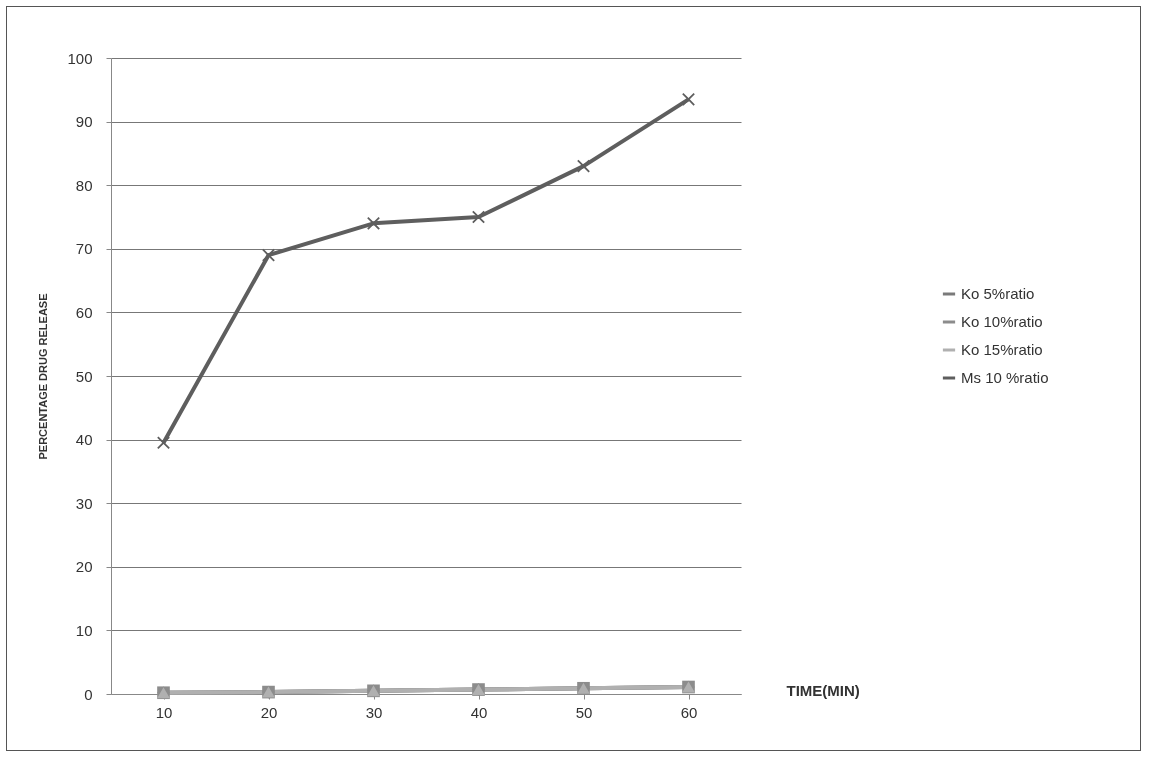 This screenshot has width=1149, height=760. I want to click on y-tick-label: 30, so click(84, 503).